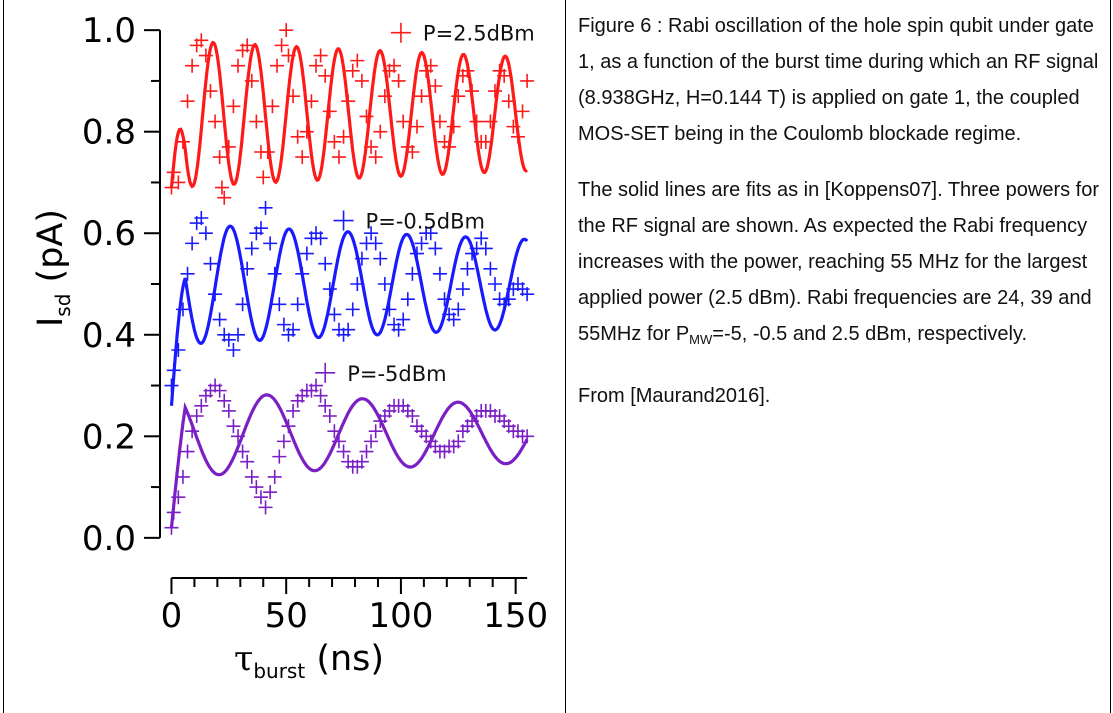 The height and width of the screenshot is (713, 1113). What do you see at coordinates (400, 616) in the screenshot?
I see `x-tick-label: 100` at bounding box center [400, 616].